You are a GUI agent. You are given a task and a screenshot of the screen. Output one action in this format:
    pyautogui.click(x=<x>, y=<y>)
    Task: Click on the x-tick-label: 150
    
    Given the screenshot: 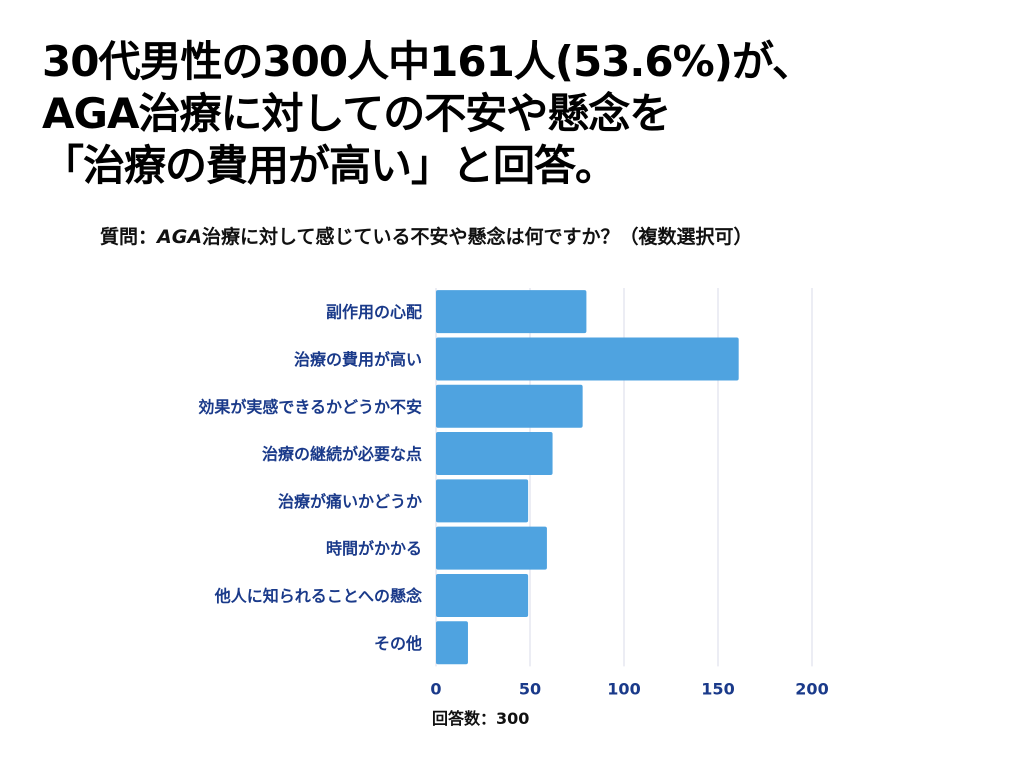 What is the action you would take?
    pyautogui.click(x=717, y=688)
    